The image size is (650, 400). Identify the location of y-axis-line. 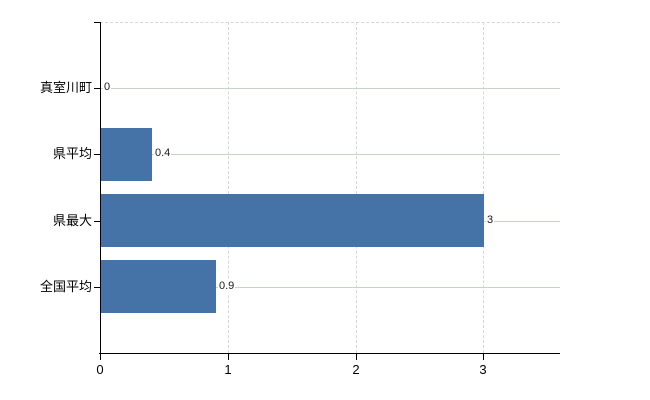
(100, 188).